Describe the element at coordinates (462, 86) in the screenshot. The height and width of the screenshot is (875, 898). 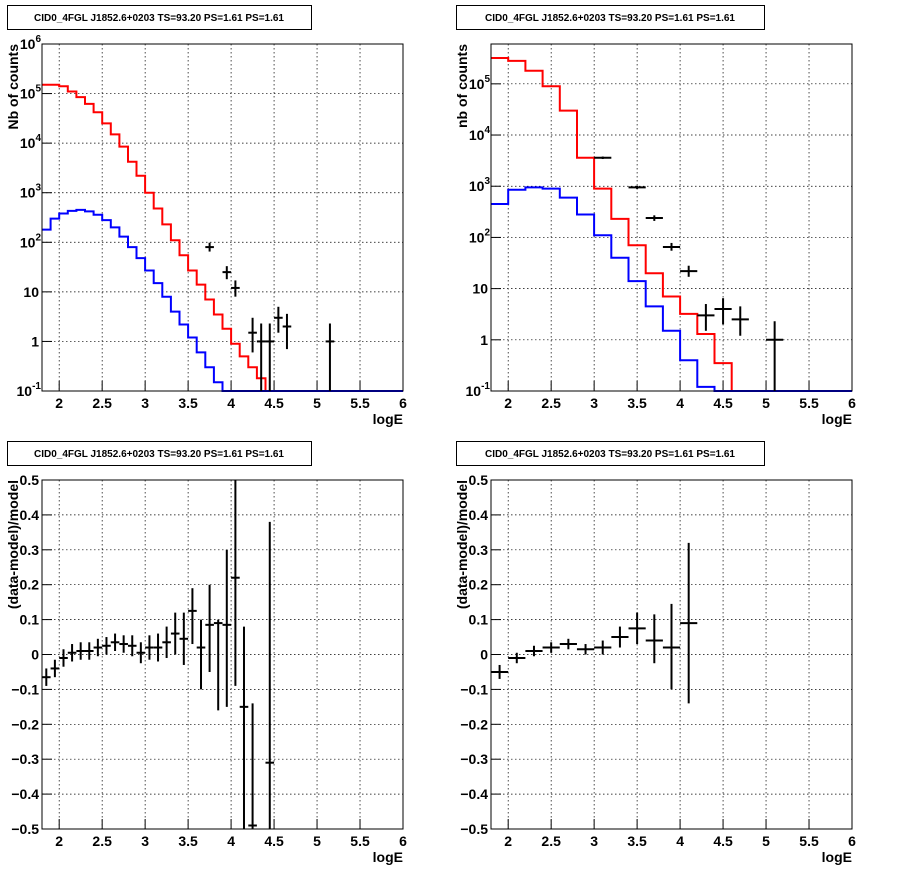
I see `y-axis-label: nb of counts` at that location.